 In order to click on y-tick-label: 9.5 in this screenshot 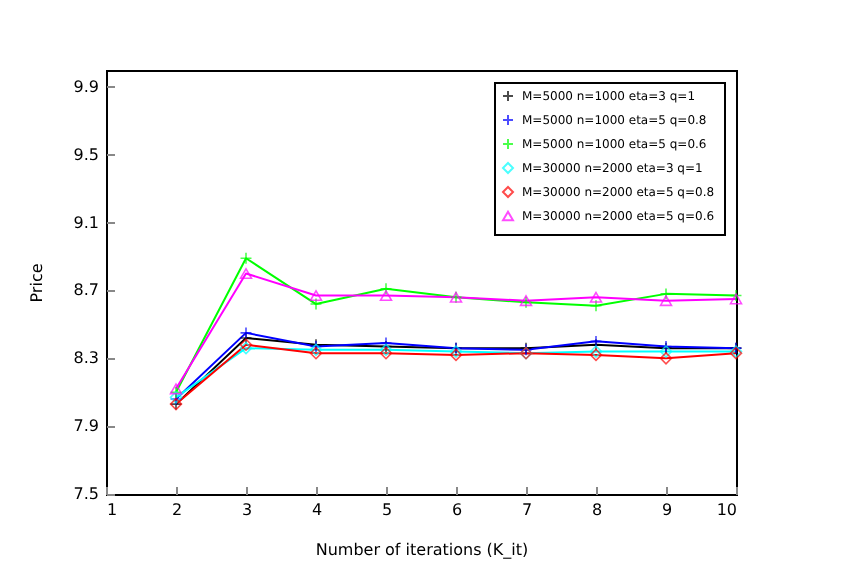, I will do `click(86, 154)`.